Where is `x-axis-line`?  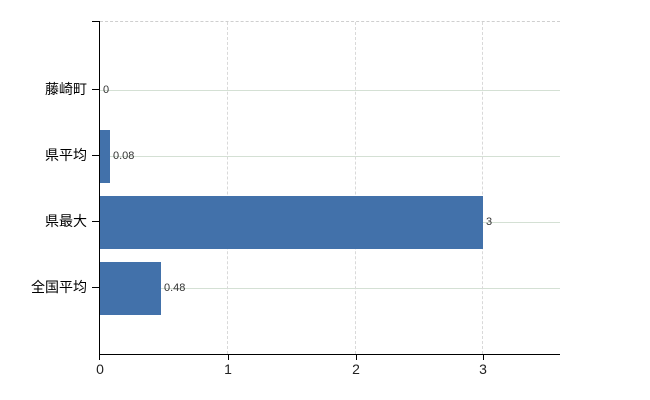
x-axis-line is located at coordinates (329, 354).